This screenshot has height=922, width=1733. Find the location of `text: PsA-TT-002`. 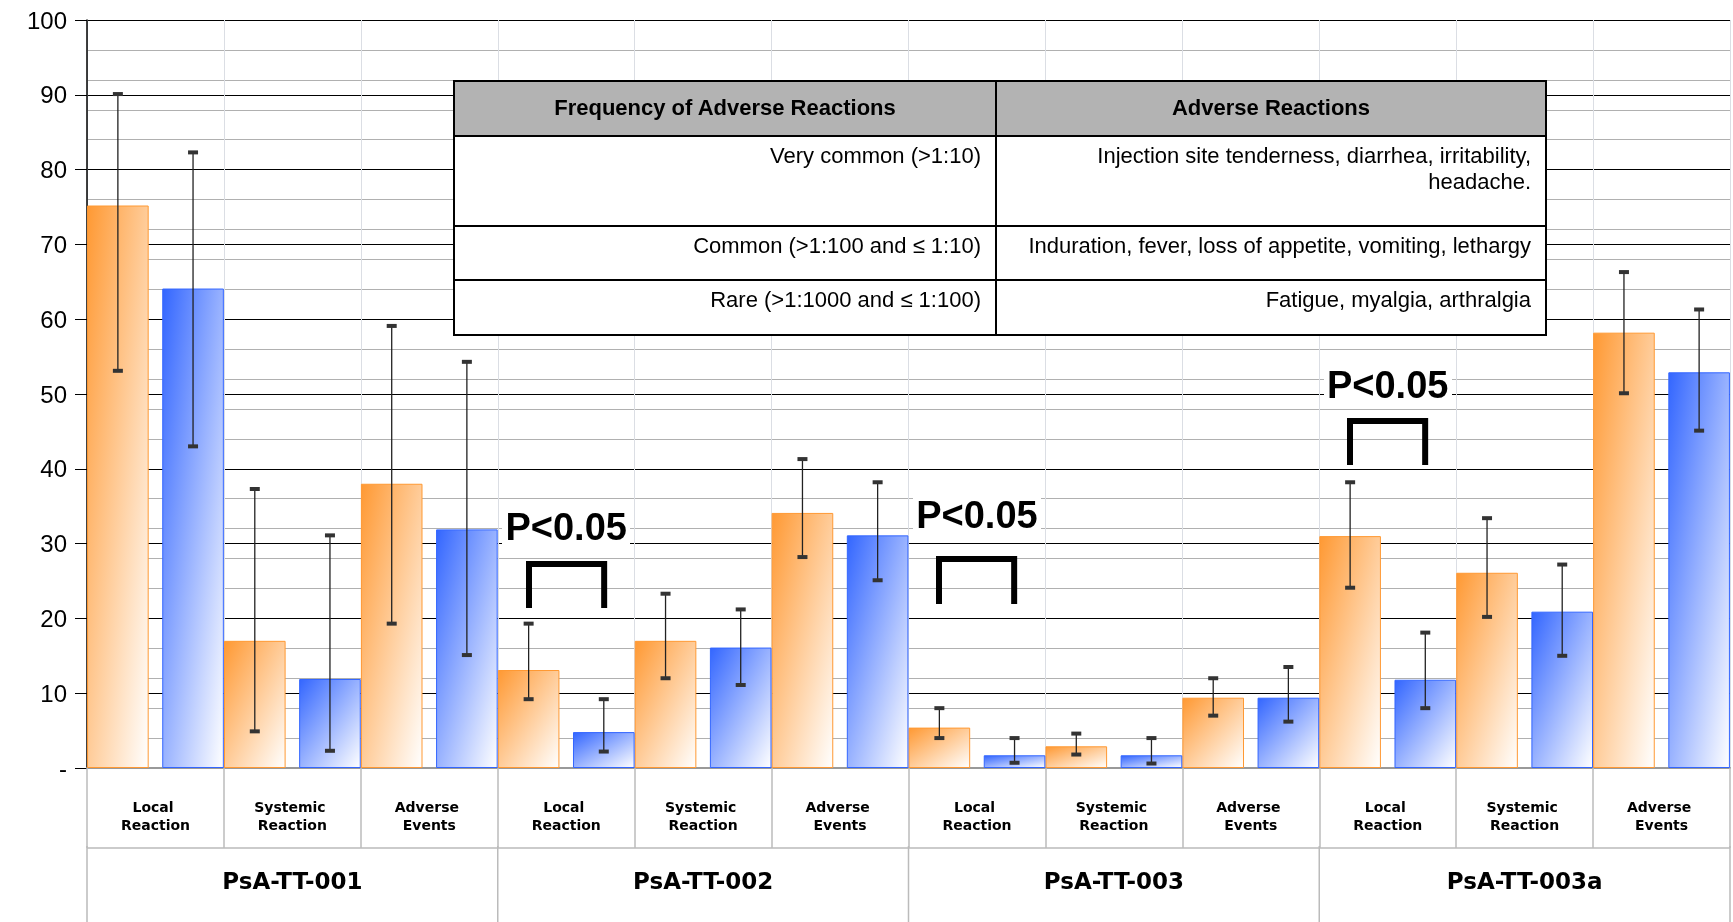

text: PsA-TT-002 is located at coordinates (703, 881).